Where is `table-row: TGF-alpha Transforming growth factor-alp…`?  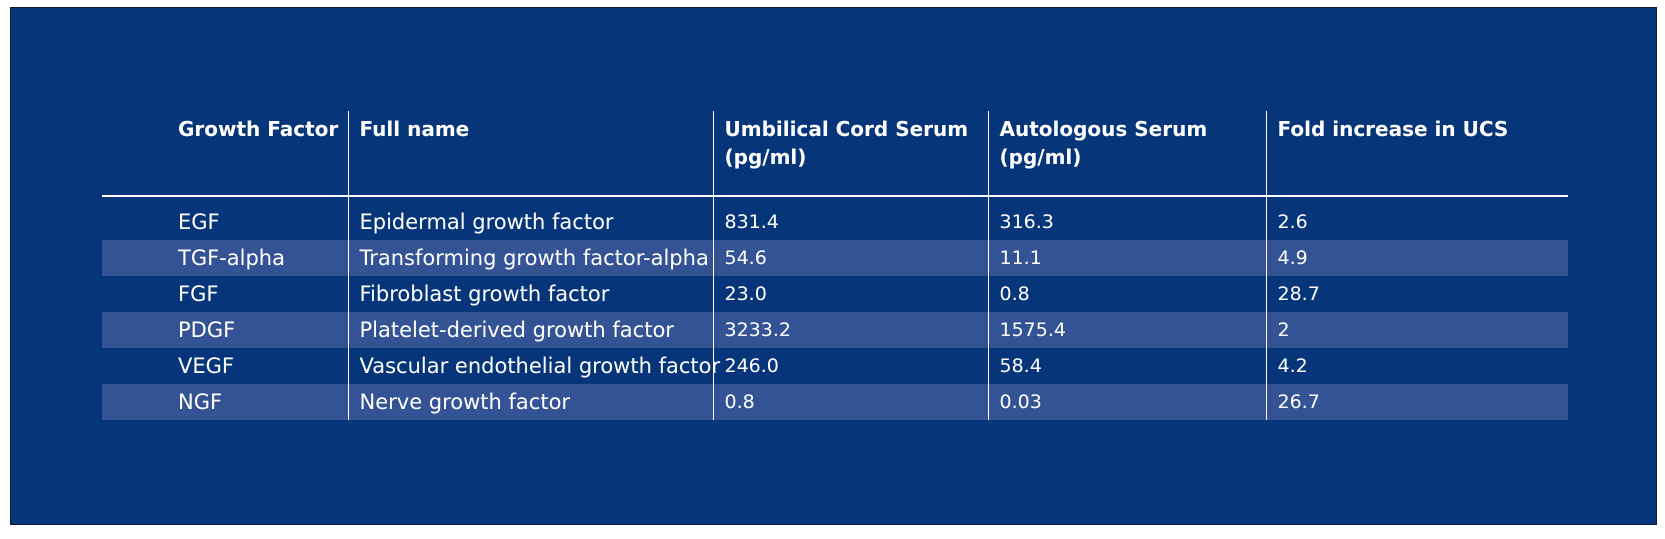 table-row: TGF-alpha Transforming growth factor-alp… is located at coordinates (835, 258).